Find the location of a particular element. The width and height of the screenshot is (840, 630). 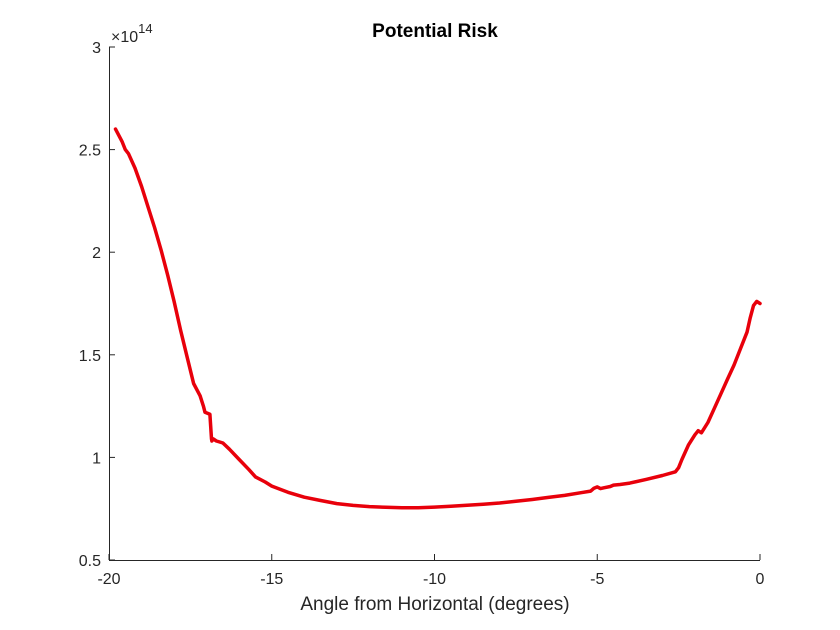

x-tick-label: -10 is located at coordinates (434, 579).